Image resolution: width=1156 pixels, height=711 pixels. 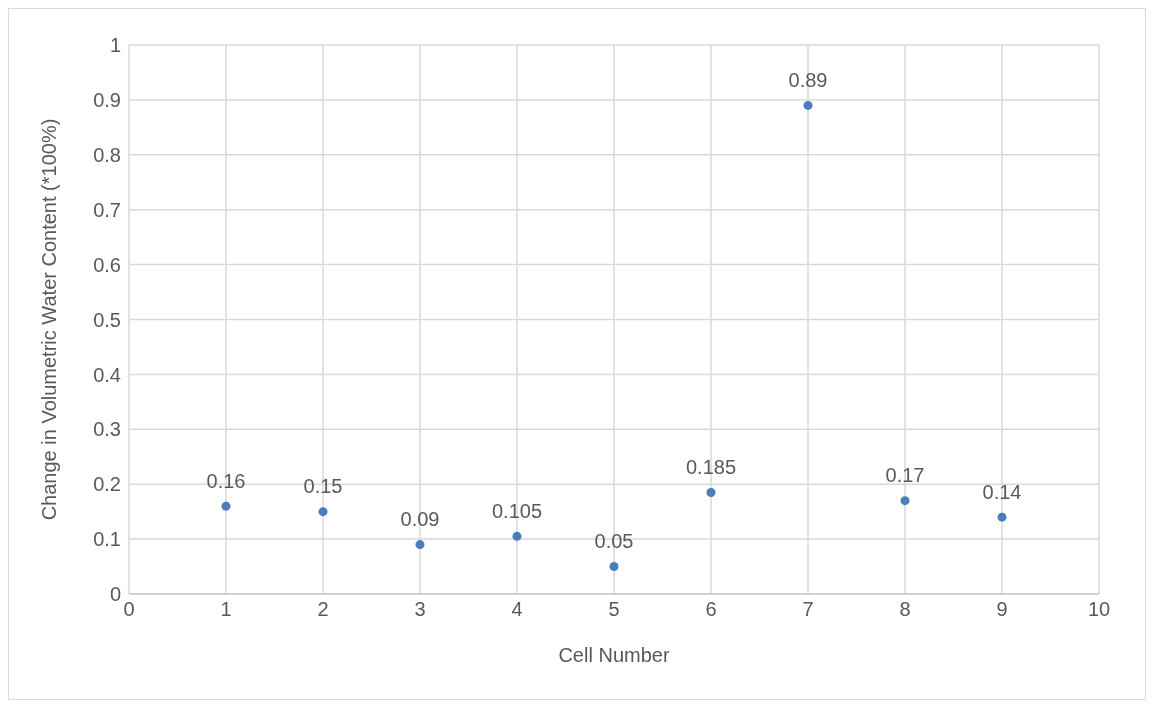 I want to click on y-tick-label: 0.3, so click(x=107, y=429).